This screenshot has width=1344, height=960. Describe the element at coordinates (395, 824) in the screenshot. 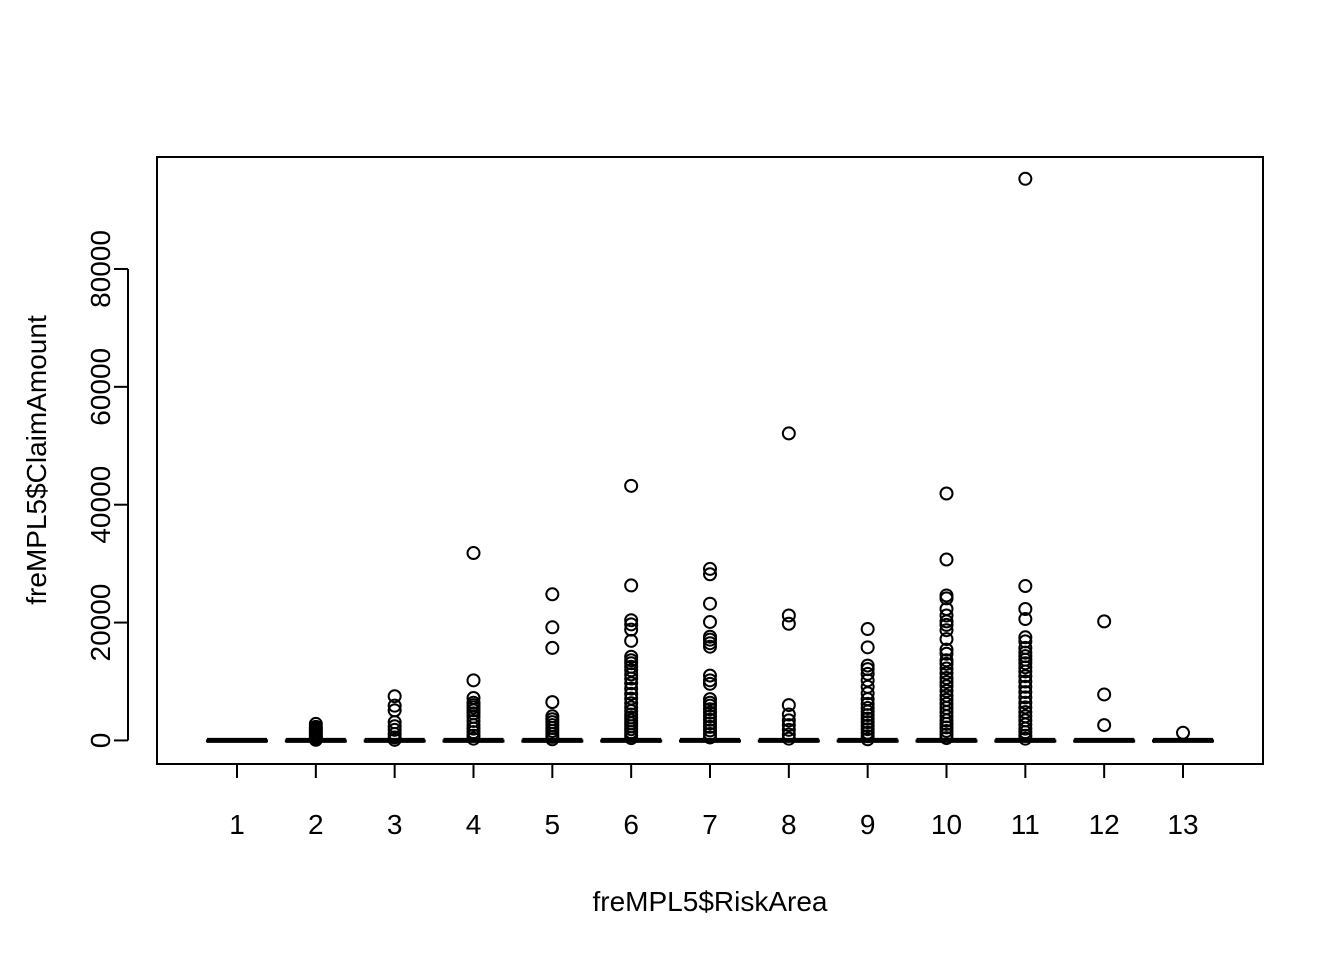

I see `x-tick-label: 3` at that location.